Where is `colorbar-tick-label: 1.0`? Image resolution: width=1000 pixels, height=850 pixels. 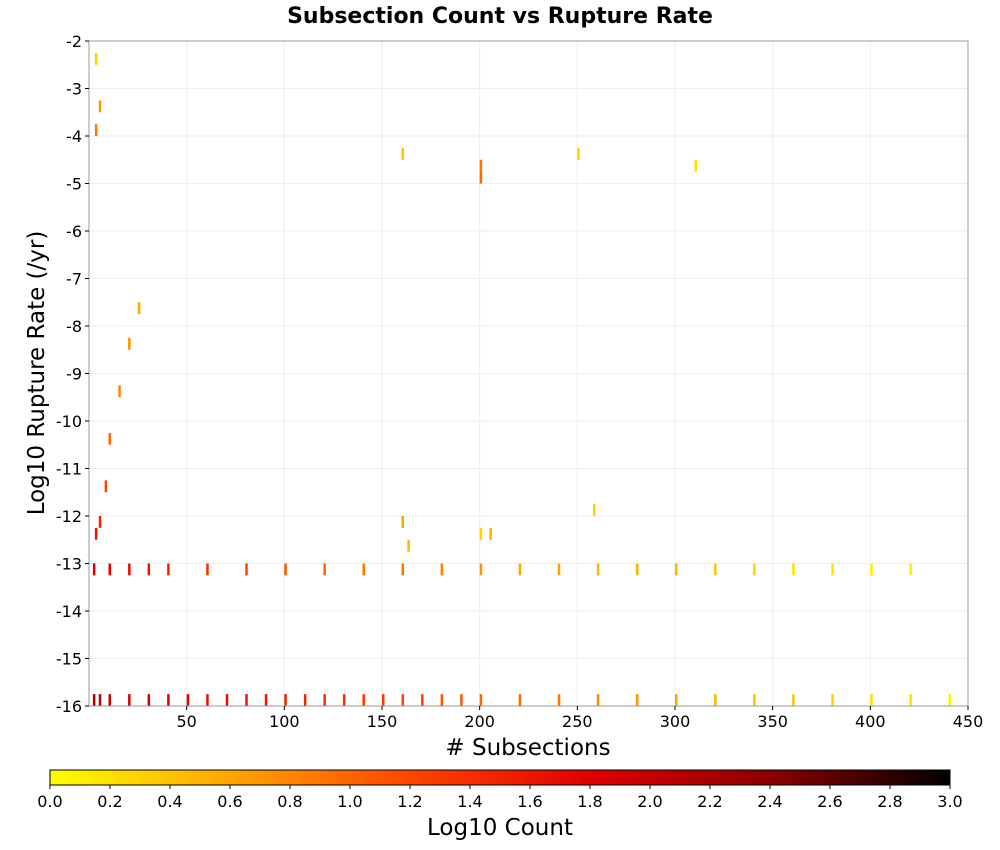 colorbar-tick-label: 1.0 is located at coordinates (349, 801).